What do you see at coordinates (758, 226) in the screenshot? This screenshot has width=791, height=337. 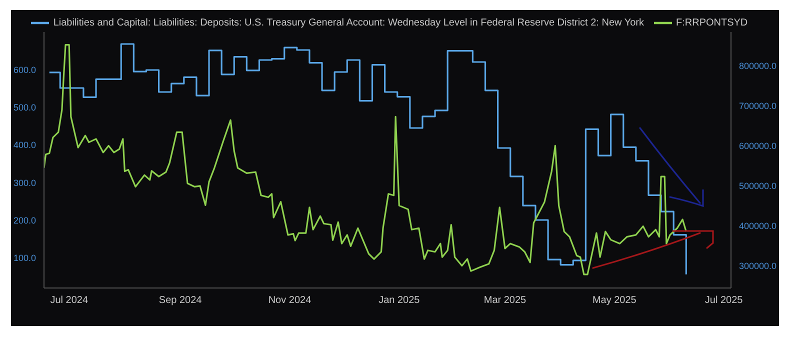 I see `y2-tick-label: 400000.0` at bounding box center [758, 226].